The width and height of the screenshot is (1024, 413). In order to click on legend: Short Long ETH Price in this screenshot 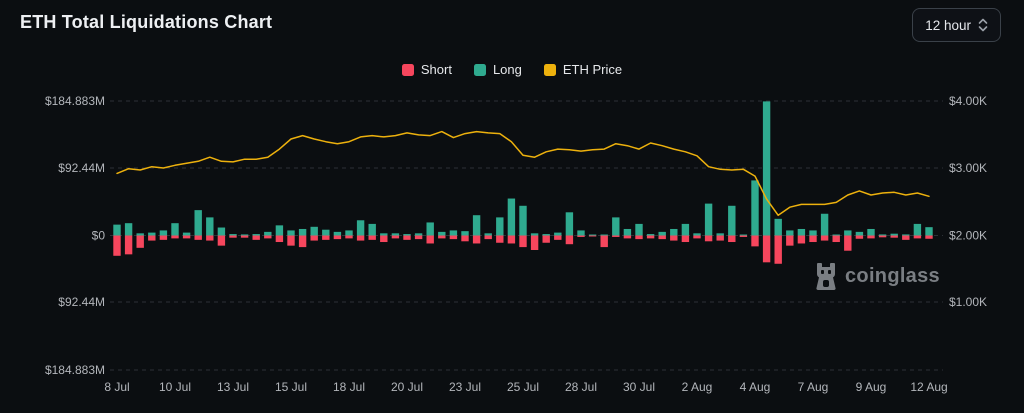, I will do `click(512, 69)`.